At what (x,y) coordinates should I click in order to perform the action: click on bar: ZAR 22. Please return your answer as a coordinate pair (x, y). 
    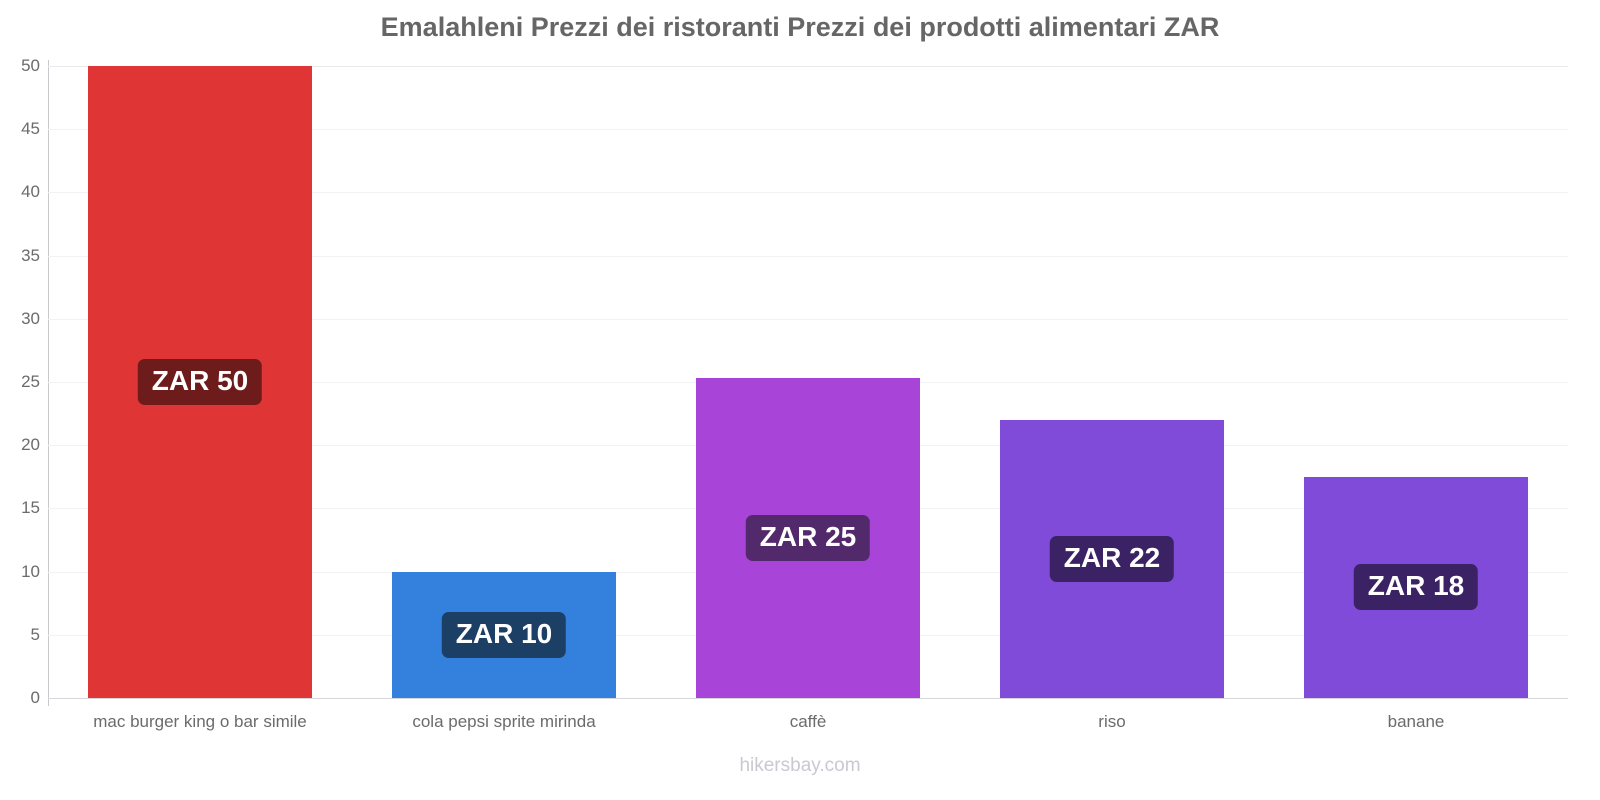
    Looking at the image, I should click on (1112, 558).